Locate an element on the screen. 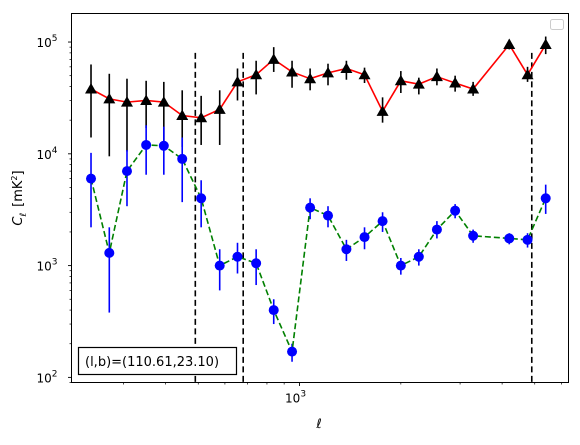 This screenshot has height=445, width=580. y-axis-label-unit-close: ] is located at coordinates (18, 172).